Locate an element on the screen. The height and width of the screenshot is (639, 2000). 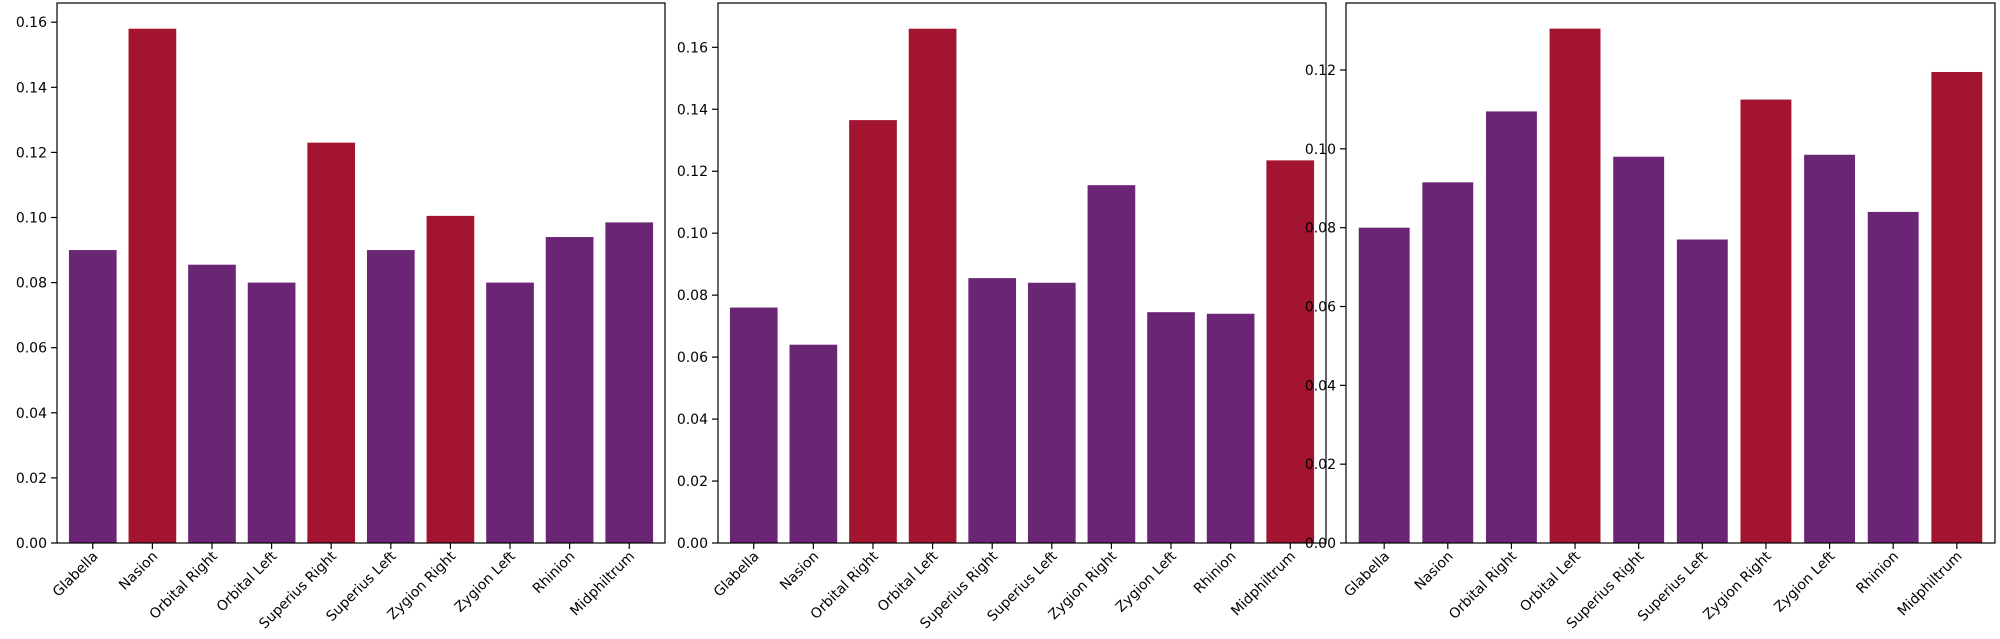
x-tick-label: Orbital Right is located at coordinates (1483, 585).